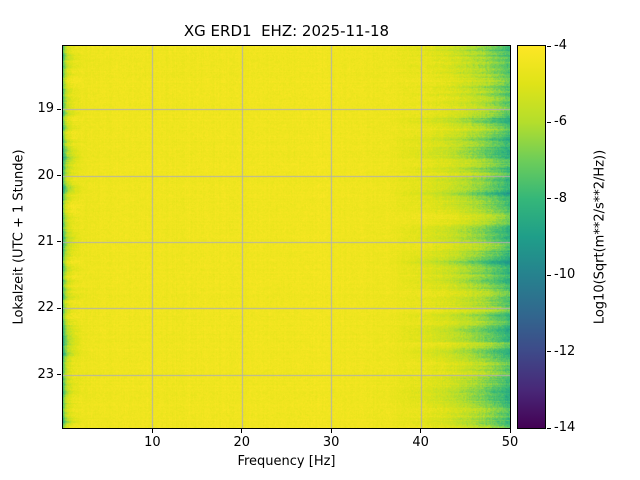 The image size is (640, 480). Describe the element at coordinates (600, 237) in the screenshot. I see `colorbar-label: Log10(Sqrt(m**2/s**2/Hz))` at that location.